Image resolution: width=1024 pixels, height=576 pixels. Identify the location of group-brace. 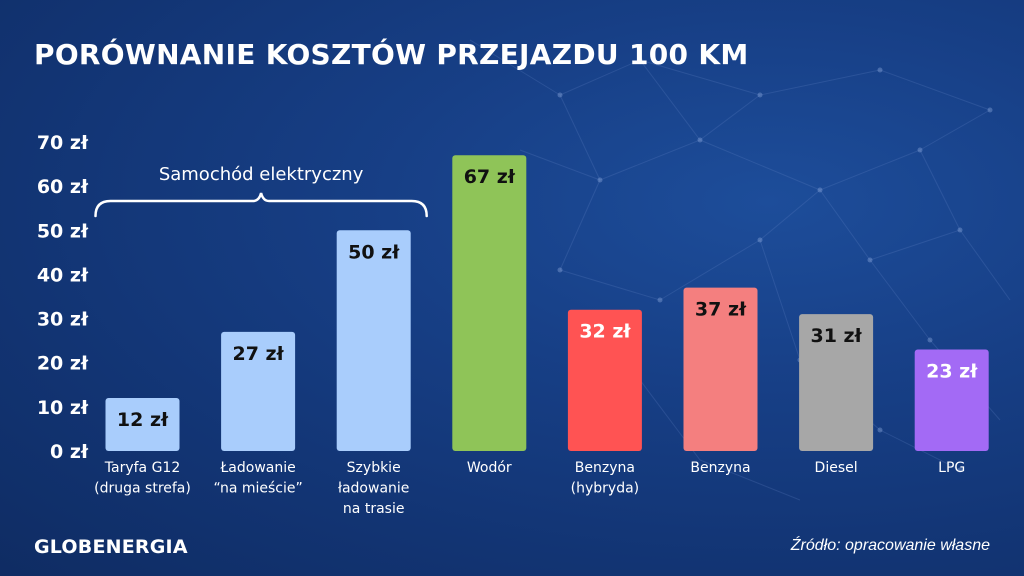
(261, 205).